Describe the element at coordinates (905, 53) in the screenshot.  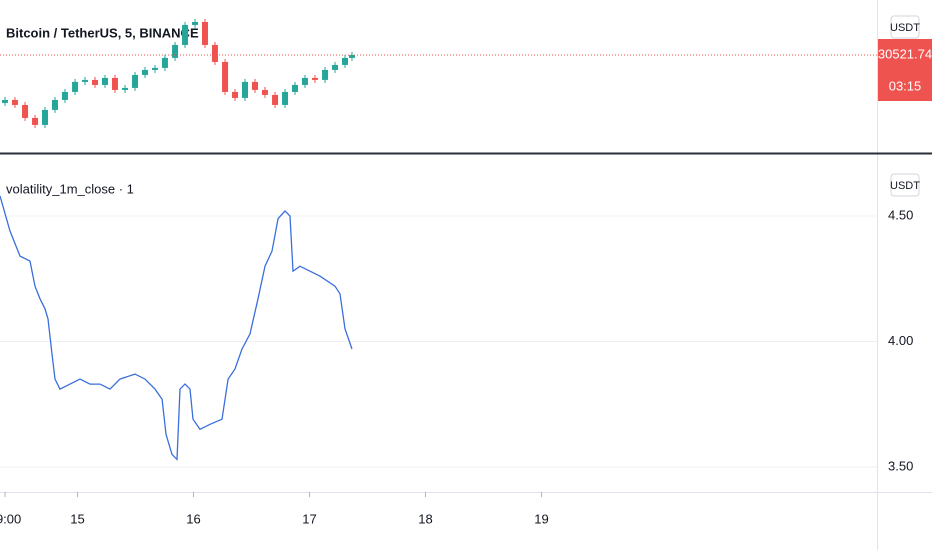
I see `last-price: 30521.74` at that location.